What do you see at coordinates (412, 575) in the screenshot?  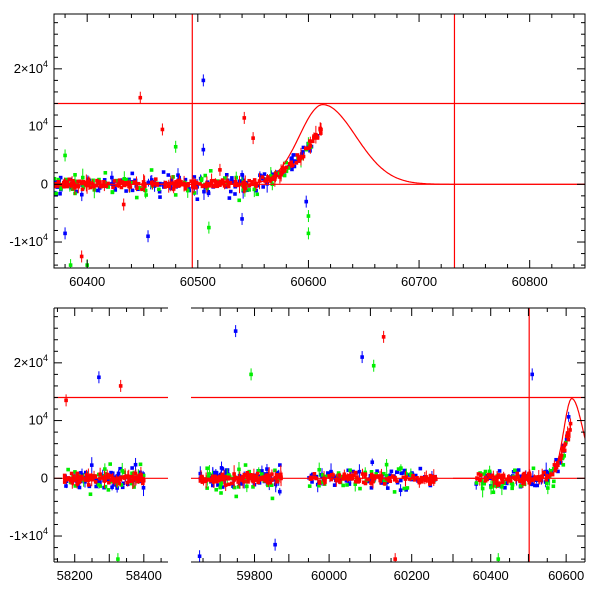 I see `x-tick-label: 60200` at bounding box center [412, 575].